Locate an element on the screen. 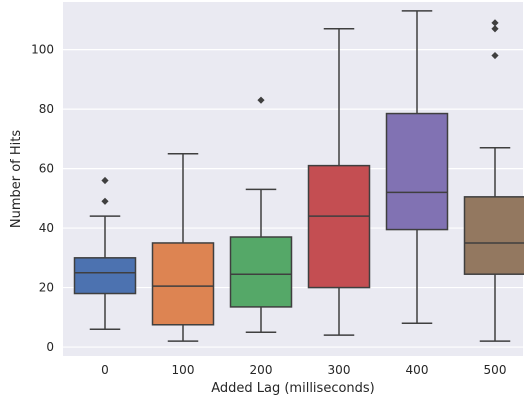 This screenshot has width=524, height=400. x-tick-label: 300 is located at coordinates (339, 370).